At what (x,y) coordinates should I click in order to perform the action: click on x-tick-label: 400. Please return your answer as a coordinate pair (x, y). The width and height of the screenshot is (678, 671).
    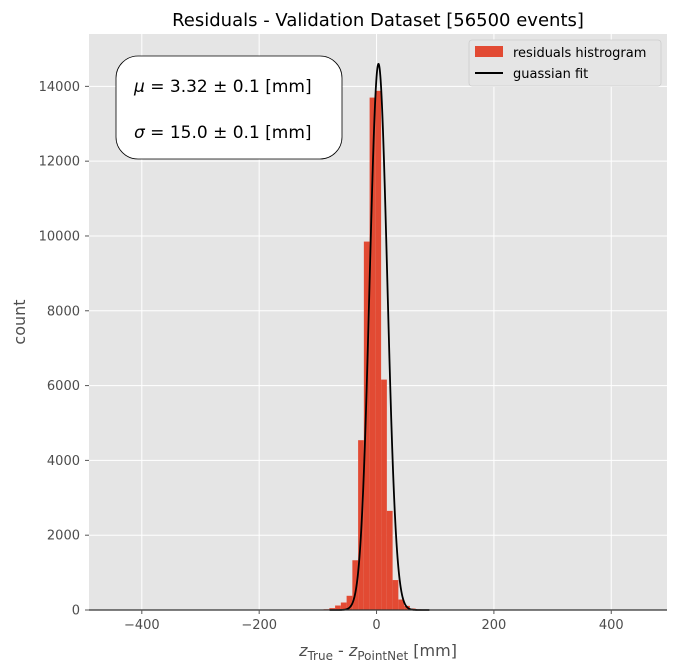
    Looking at the image, I should click on (611, 625).